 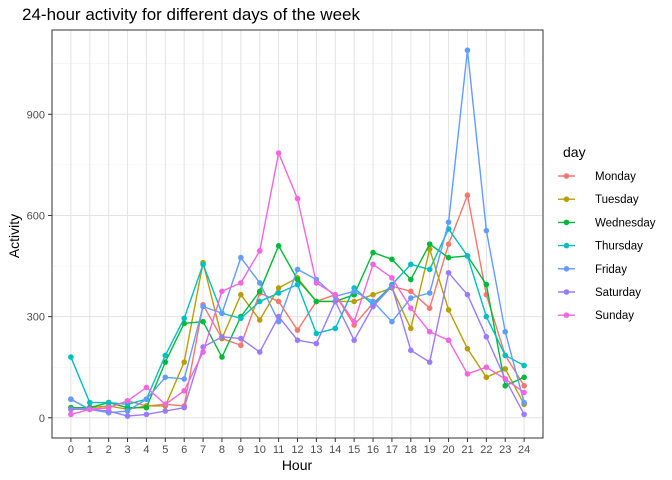 I want to click on legend-title: day, so click(x=574, y=152).